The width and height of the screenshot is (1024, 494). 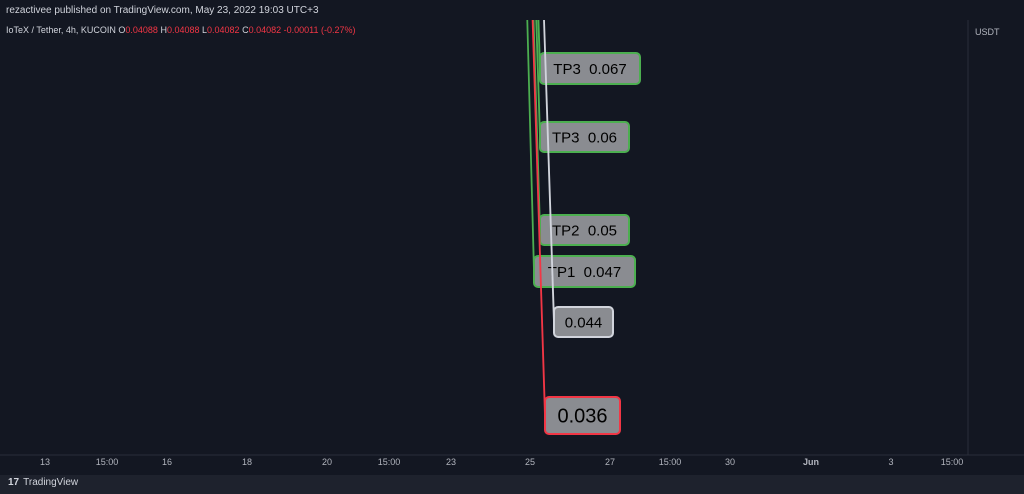 I want to click on level-target: TP3 0.067, so click(x=588, y=42).